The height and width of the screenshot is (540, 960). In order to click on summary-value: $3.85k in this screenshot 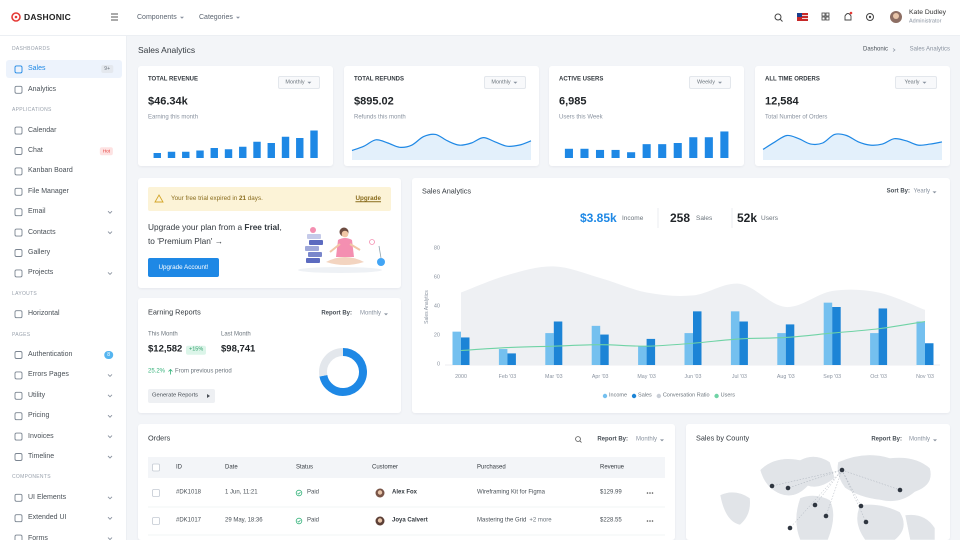, I will do `click(598, 217)`.